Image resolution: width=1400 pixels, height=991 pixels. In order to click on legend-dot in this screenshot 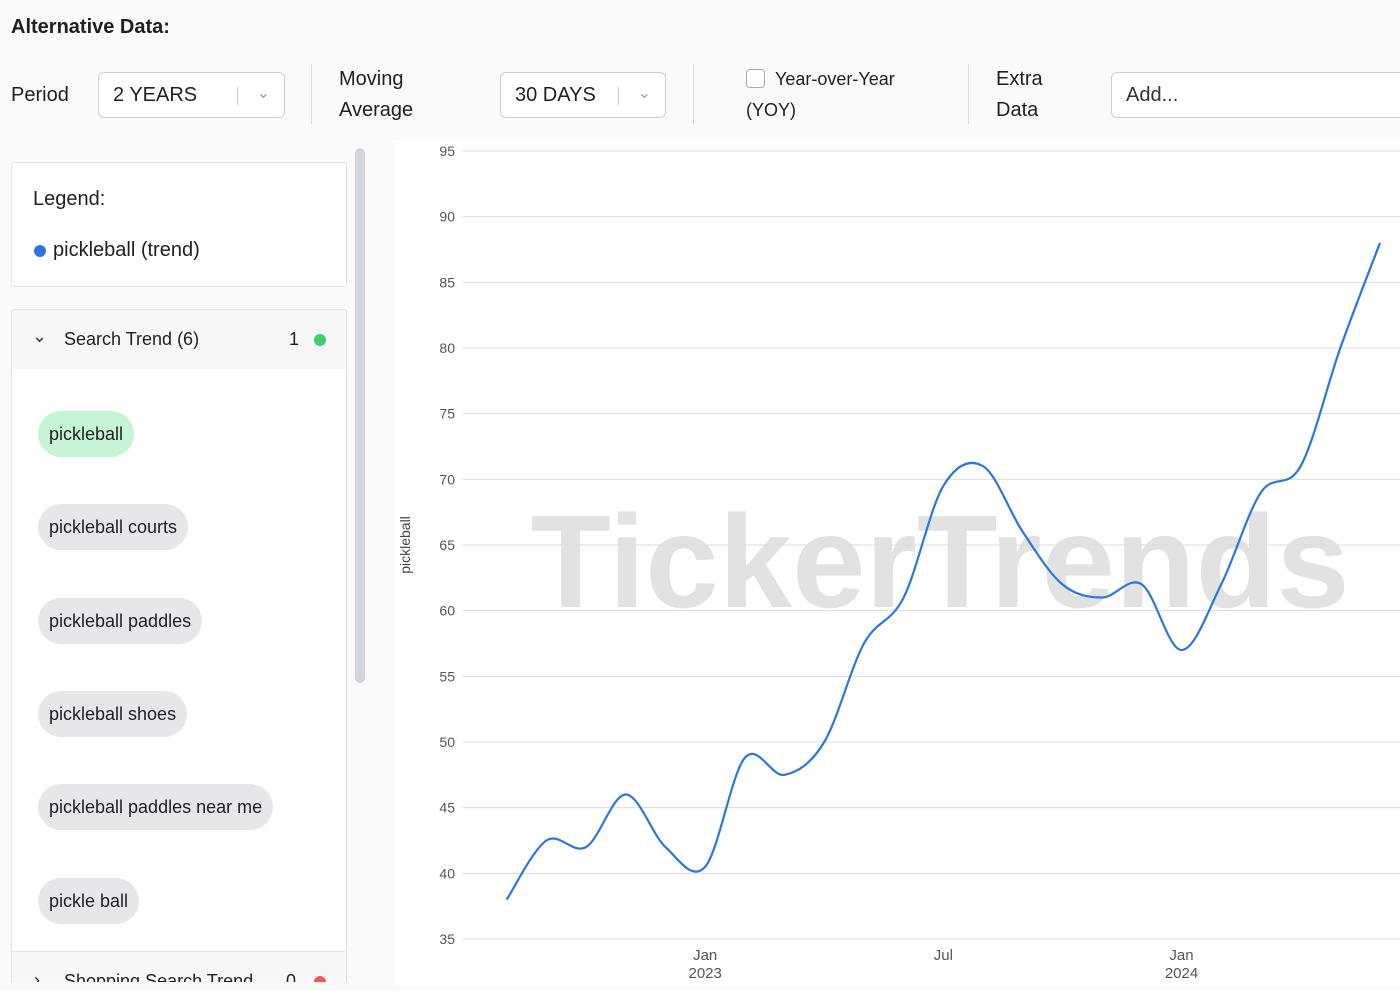, I will do `click(40, 251)`.